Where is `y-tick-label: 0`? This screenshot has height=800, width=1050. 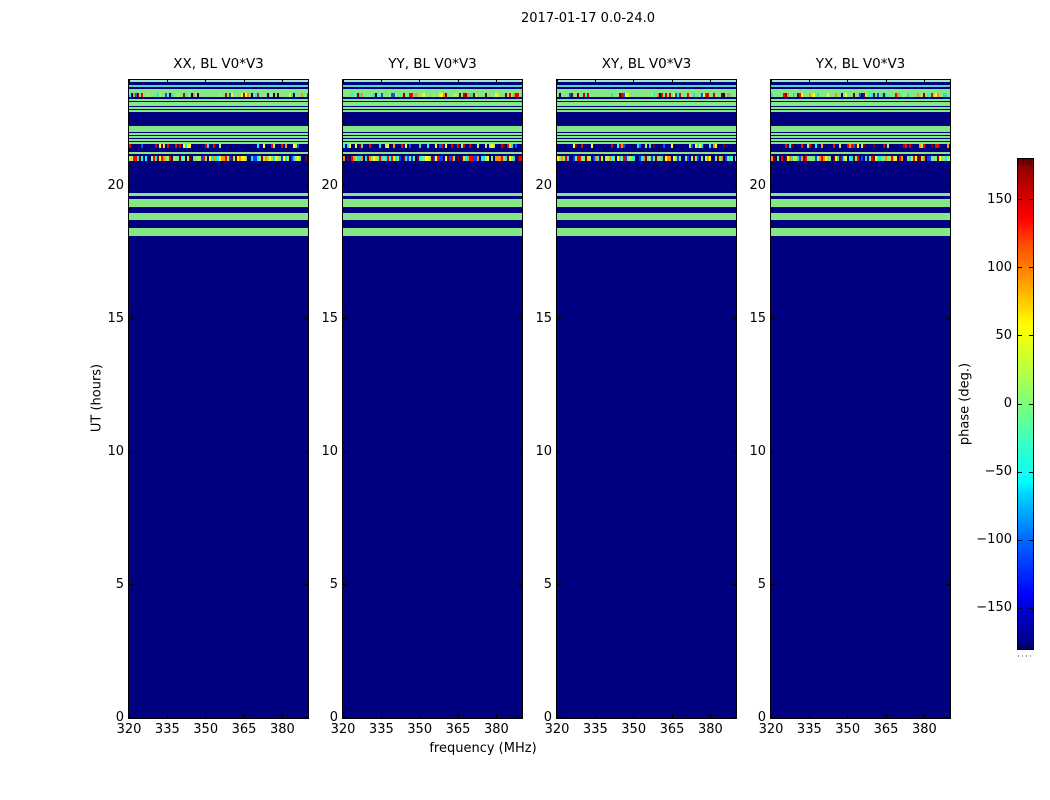
y-tick-label: 0 is located at coordinates (333, 717).